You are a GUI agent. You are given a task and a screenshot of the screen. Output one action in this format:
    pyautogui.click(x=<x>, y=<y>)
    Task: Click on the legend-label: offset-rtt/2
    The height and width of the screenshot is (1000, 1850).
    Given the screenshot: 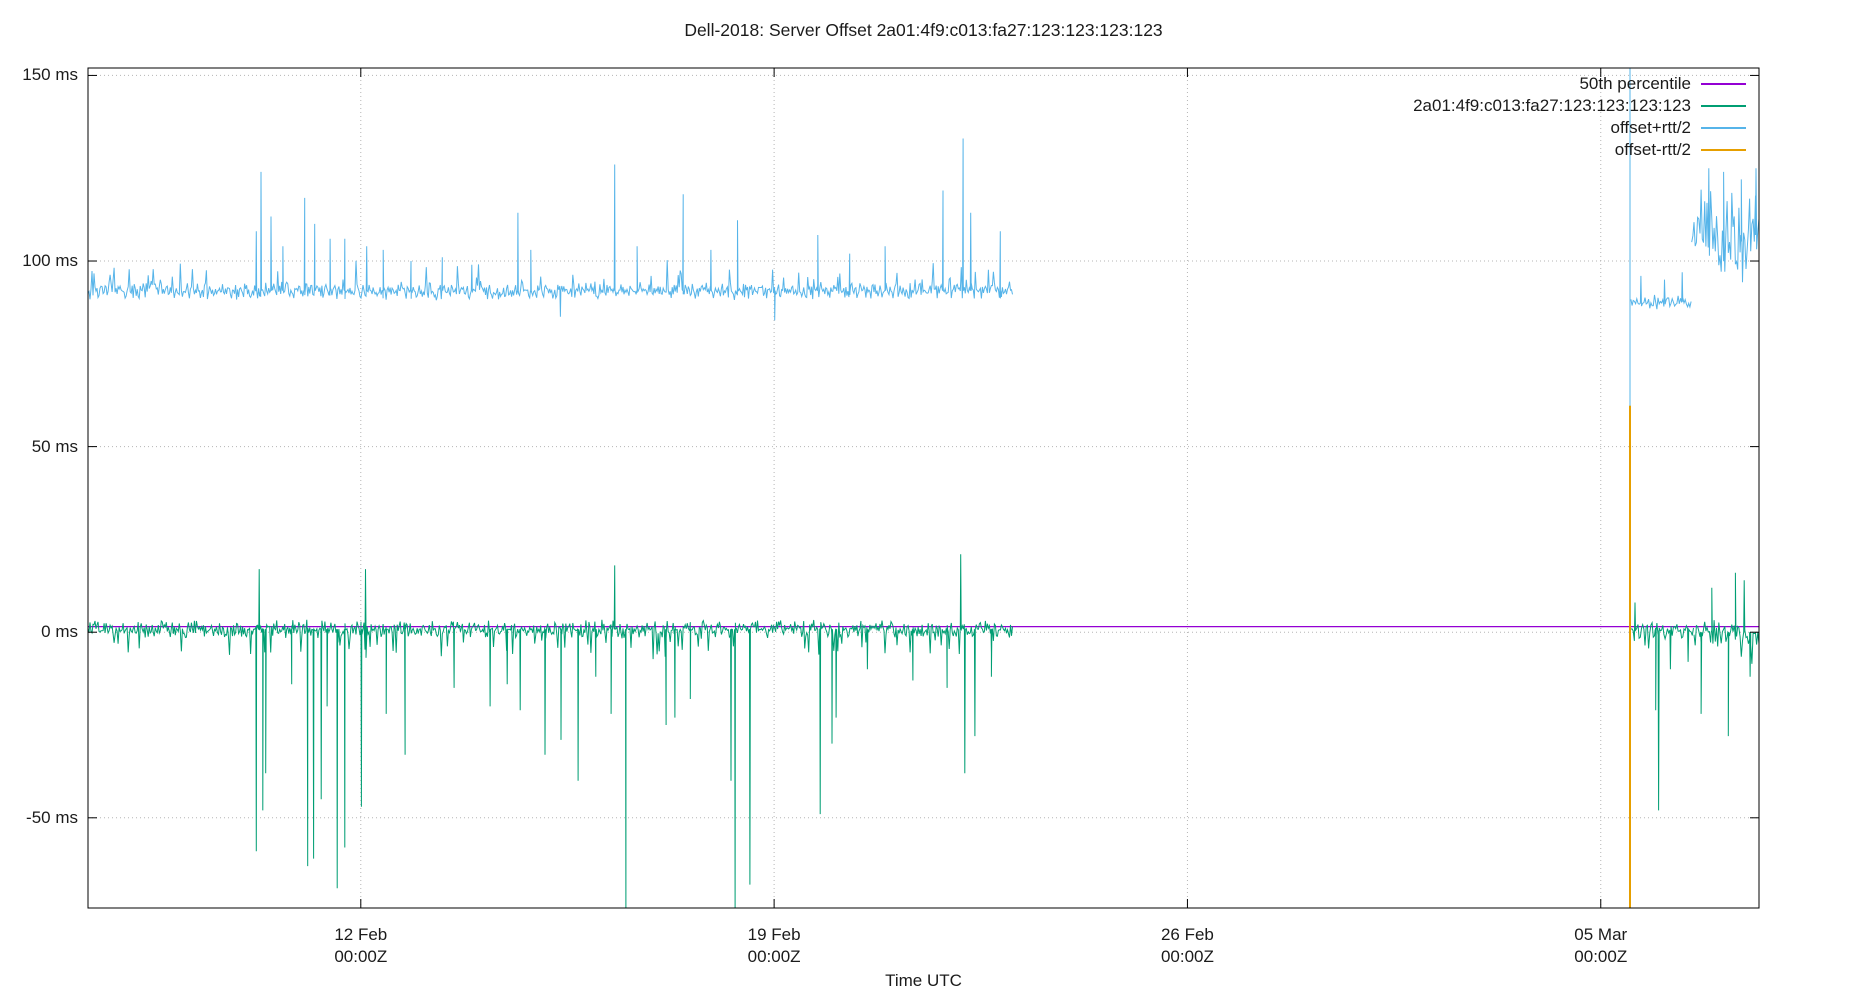 What is the action you would take?
    pyautogui.click(x=1652, y=149)
    